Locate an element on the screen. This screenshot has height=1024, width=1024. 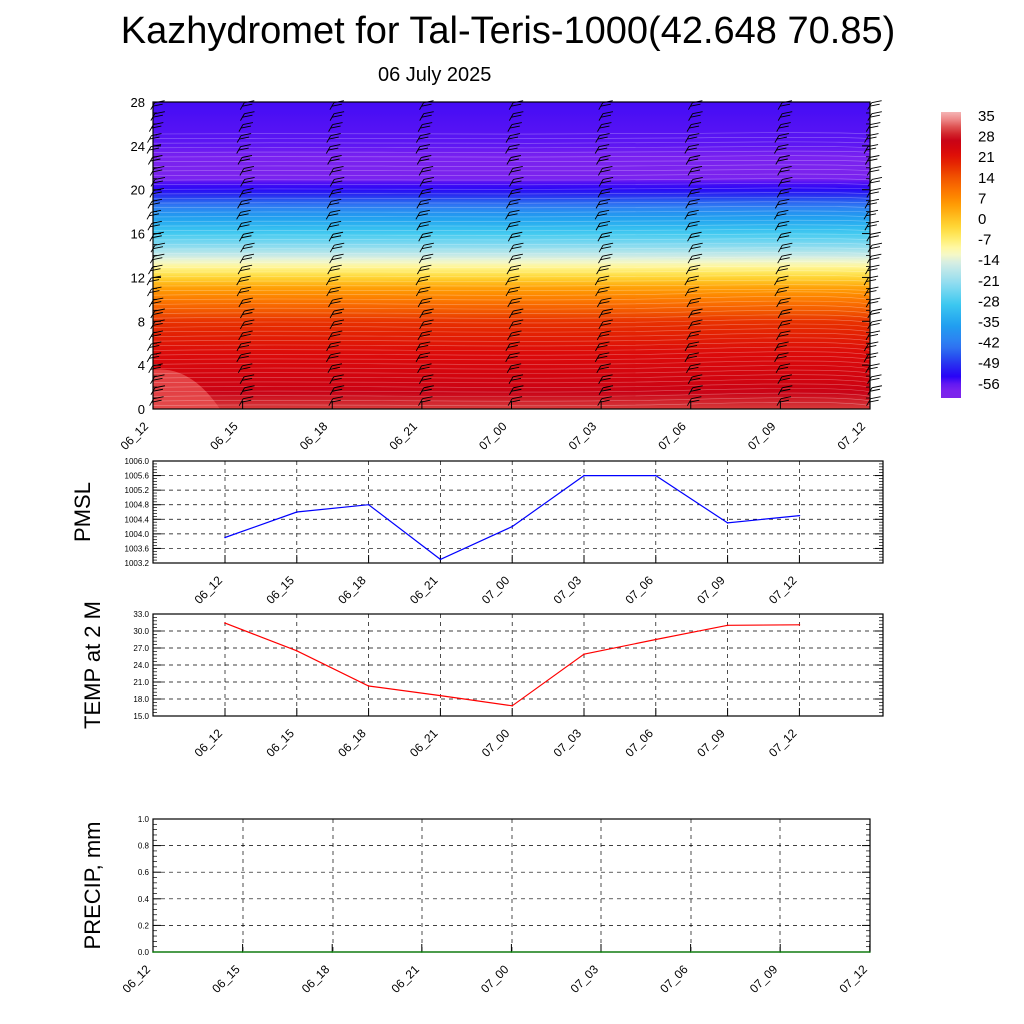
y-tick-label: 24 is located at coordinates (138, 146).